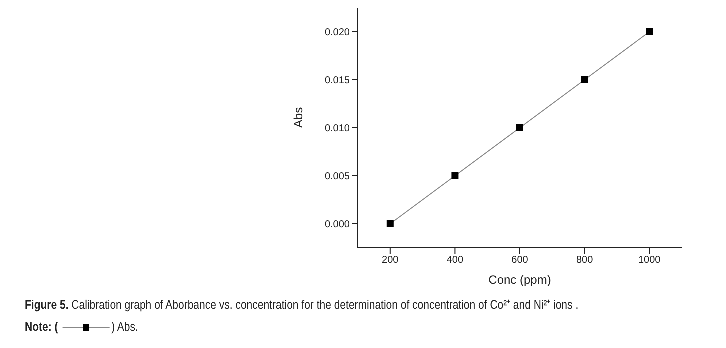 The image size is (726, 348). I want to click on y-tick-label: 0.010, so click(337, 129).